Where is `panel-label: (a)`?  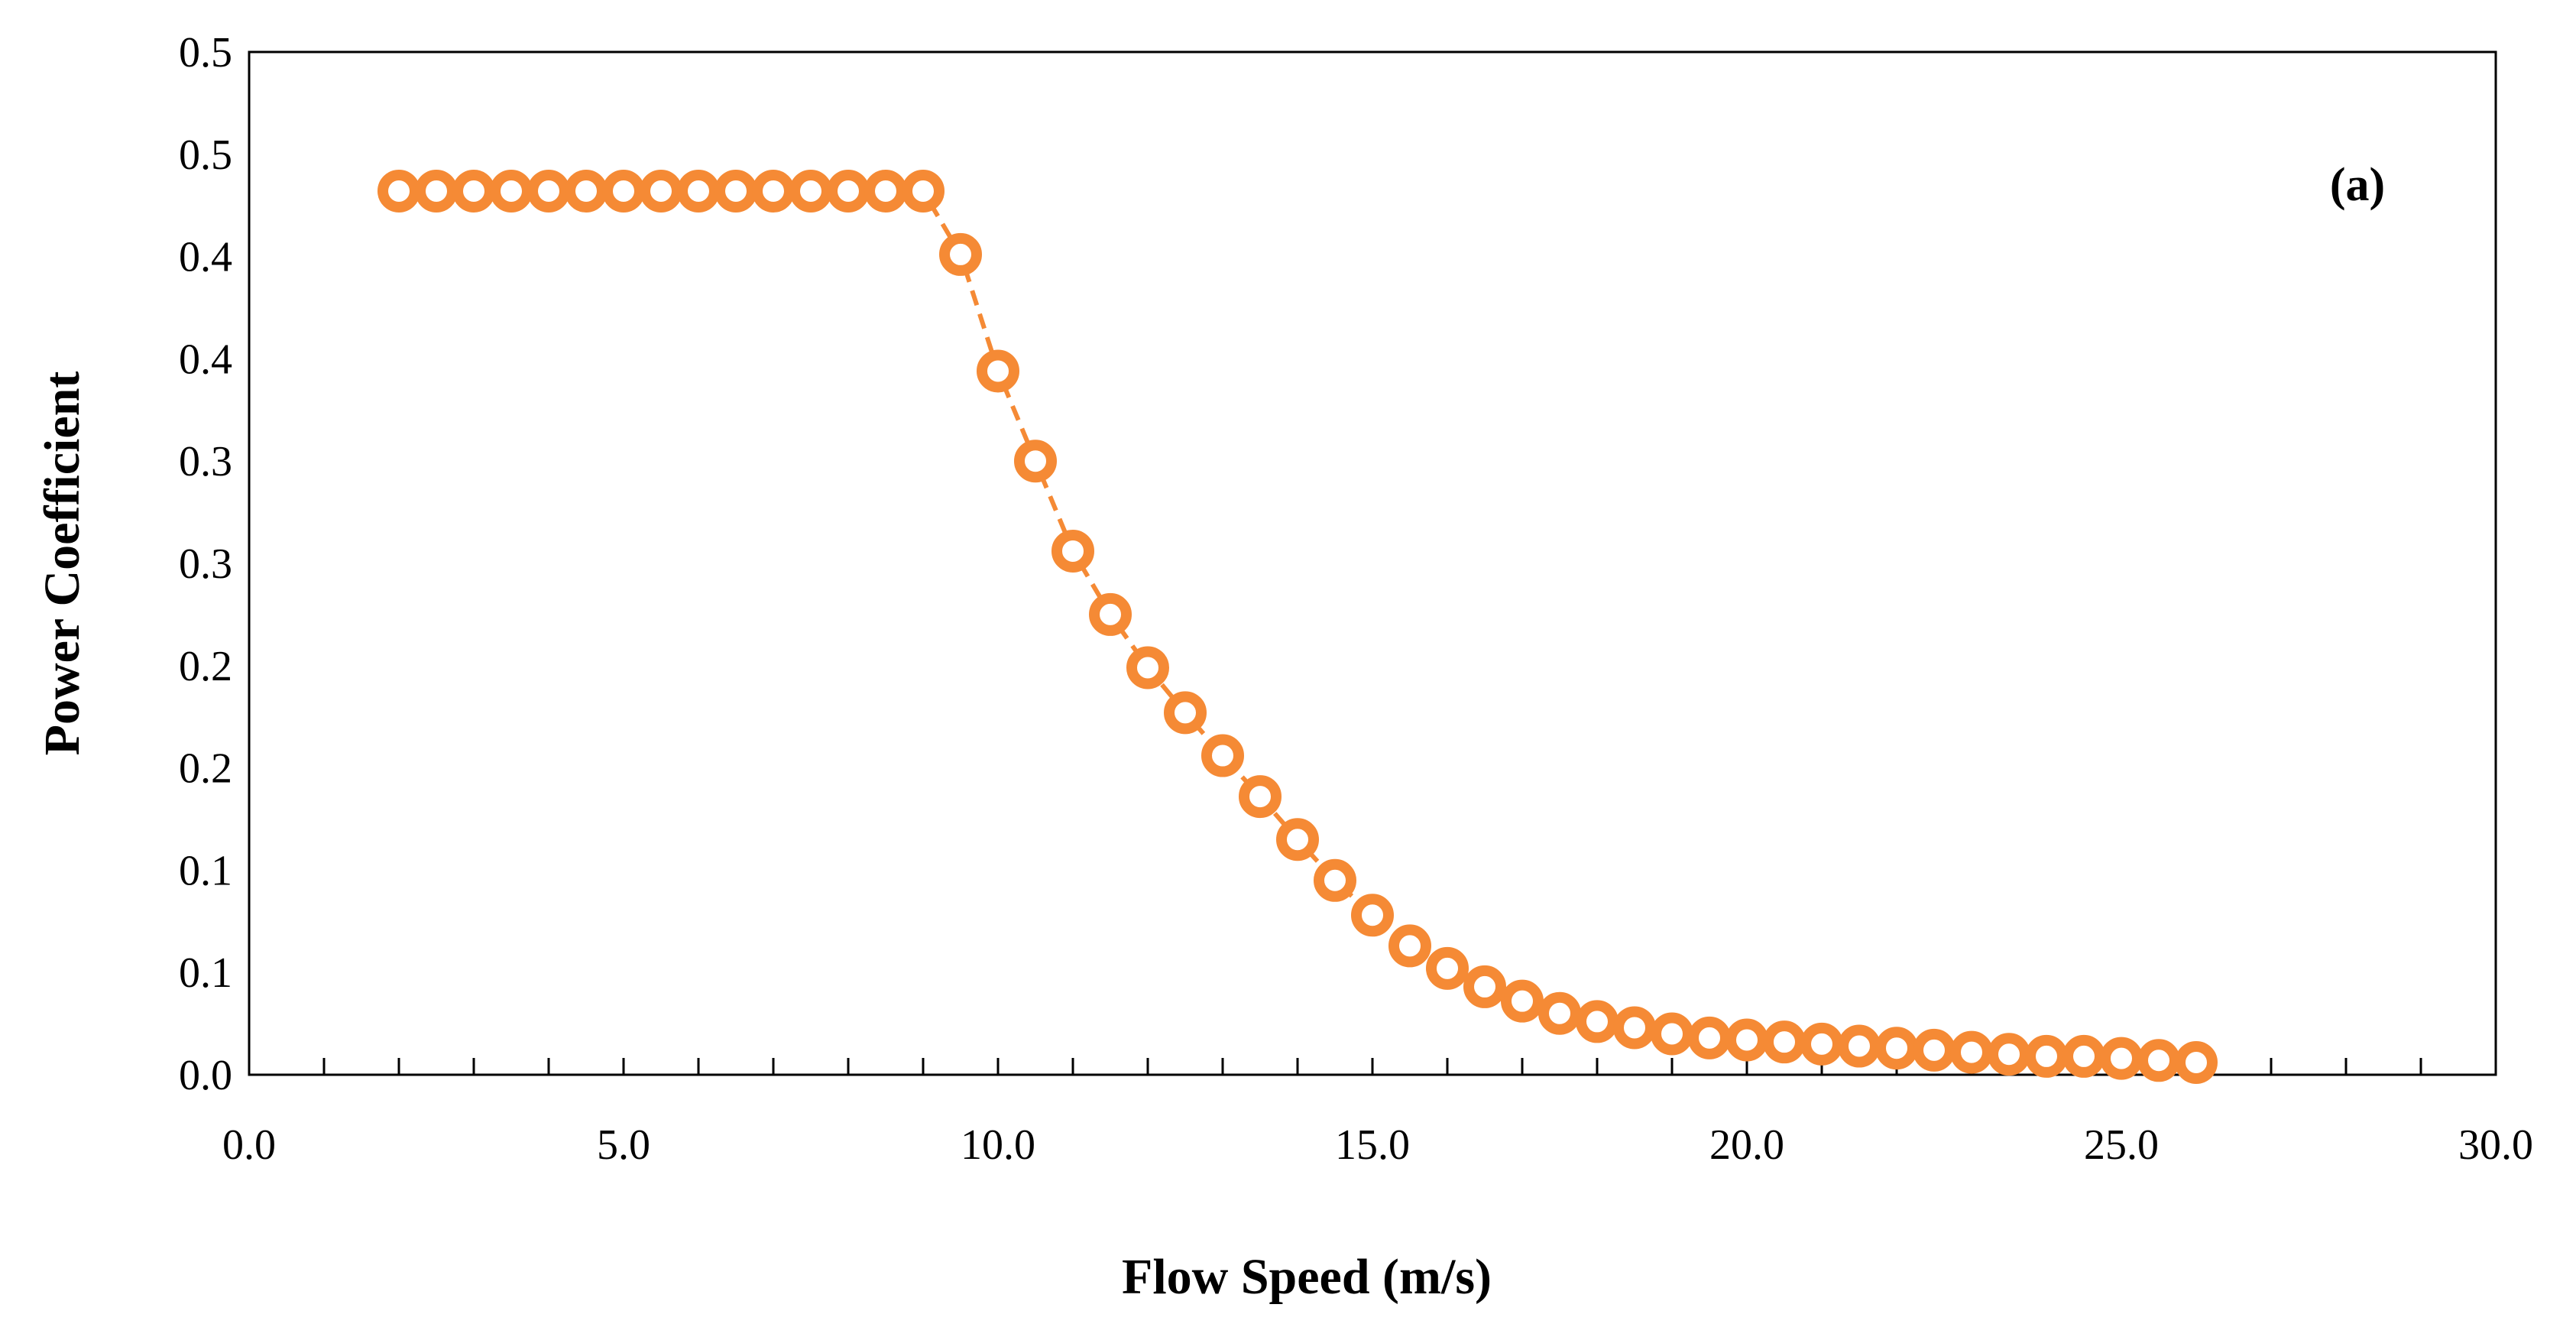 panel-label: (a) is located at coordinates (2357, 185).